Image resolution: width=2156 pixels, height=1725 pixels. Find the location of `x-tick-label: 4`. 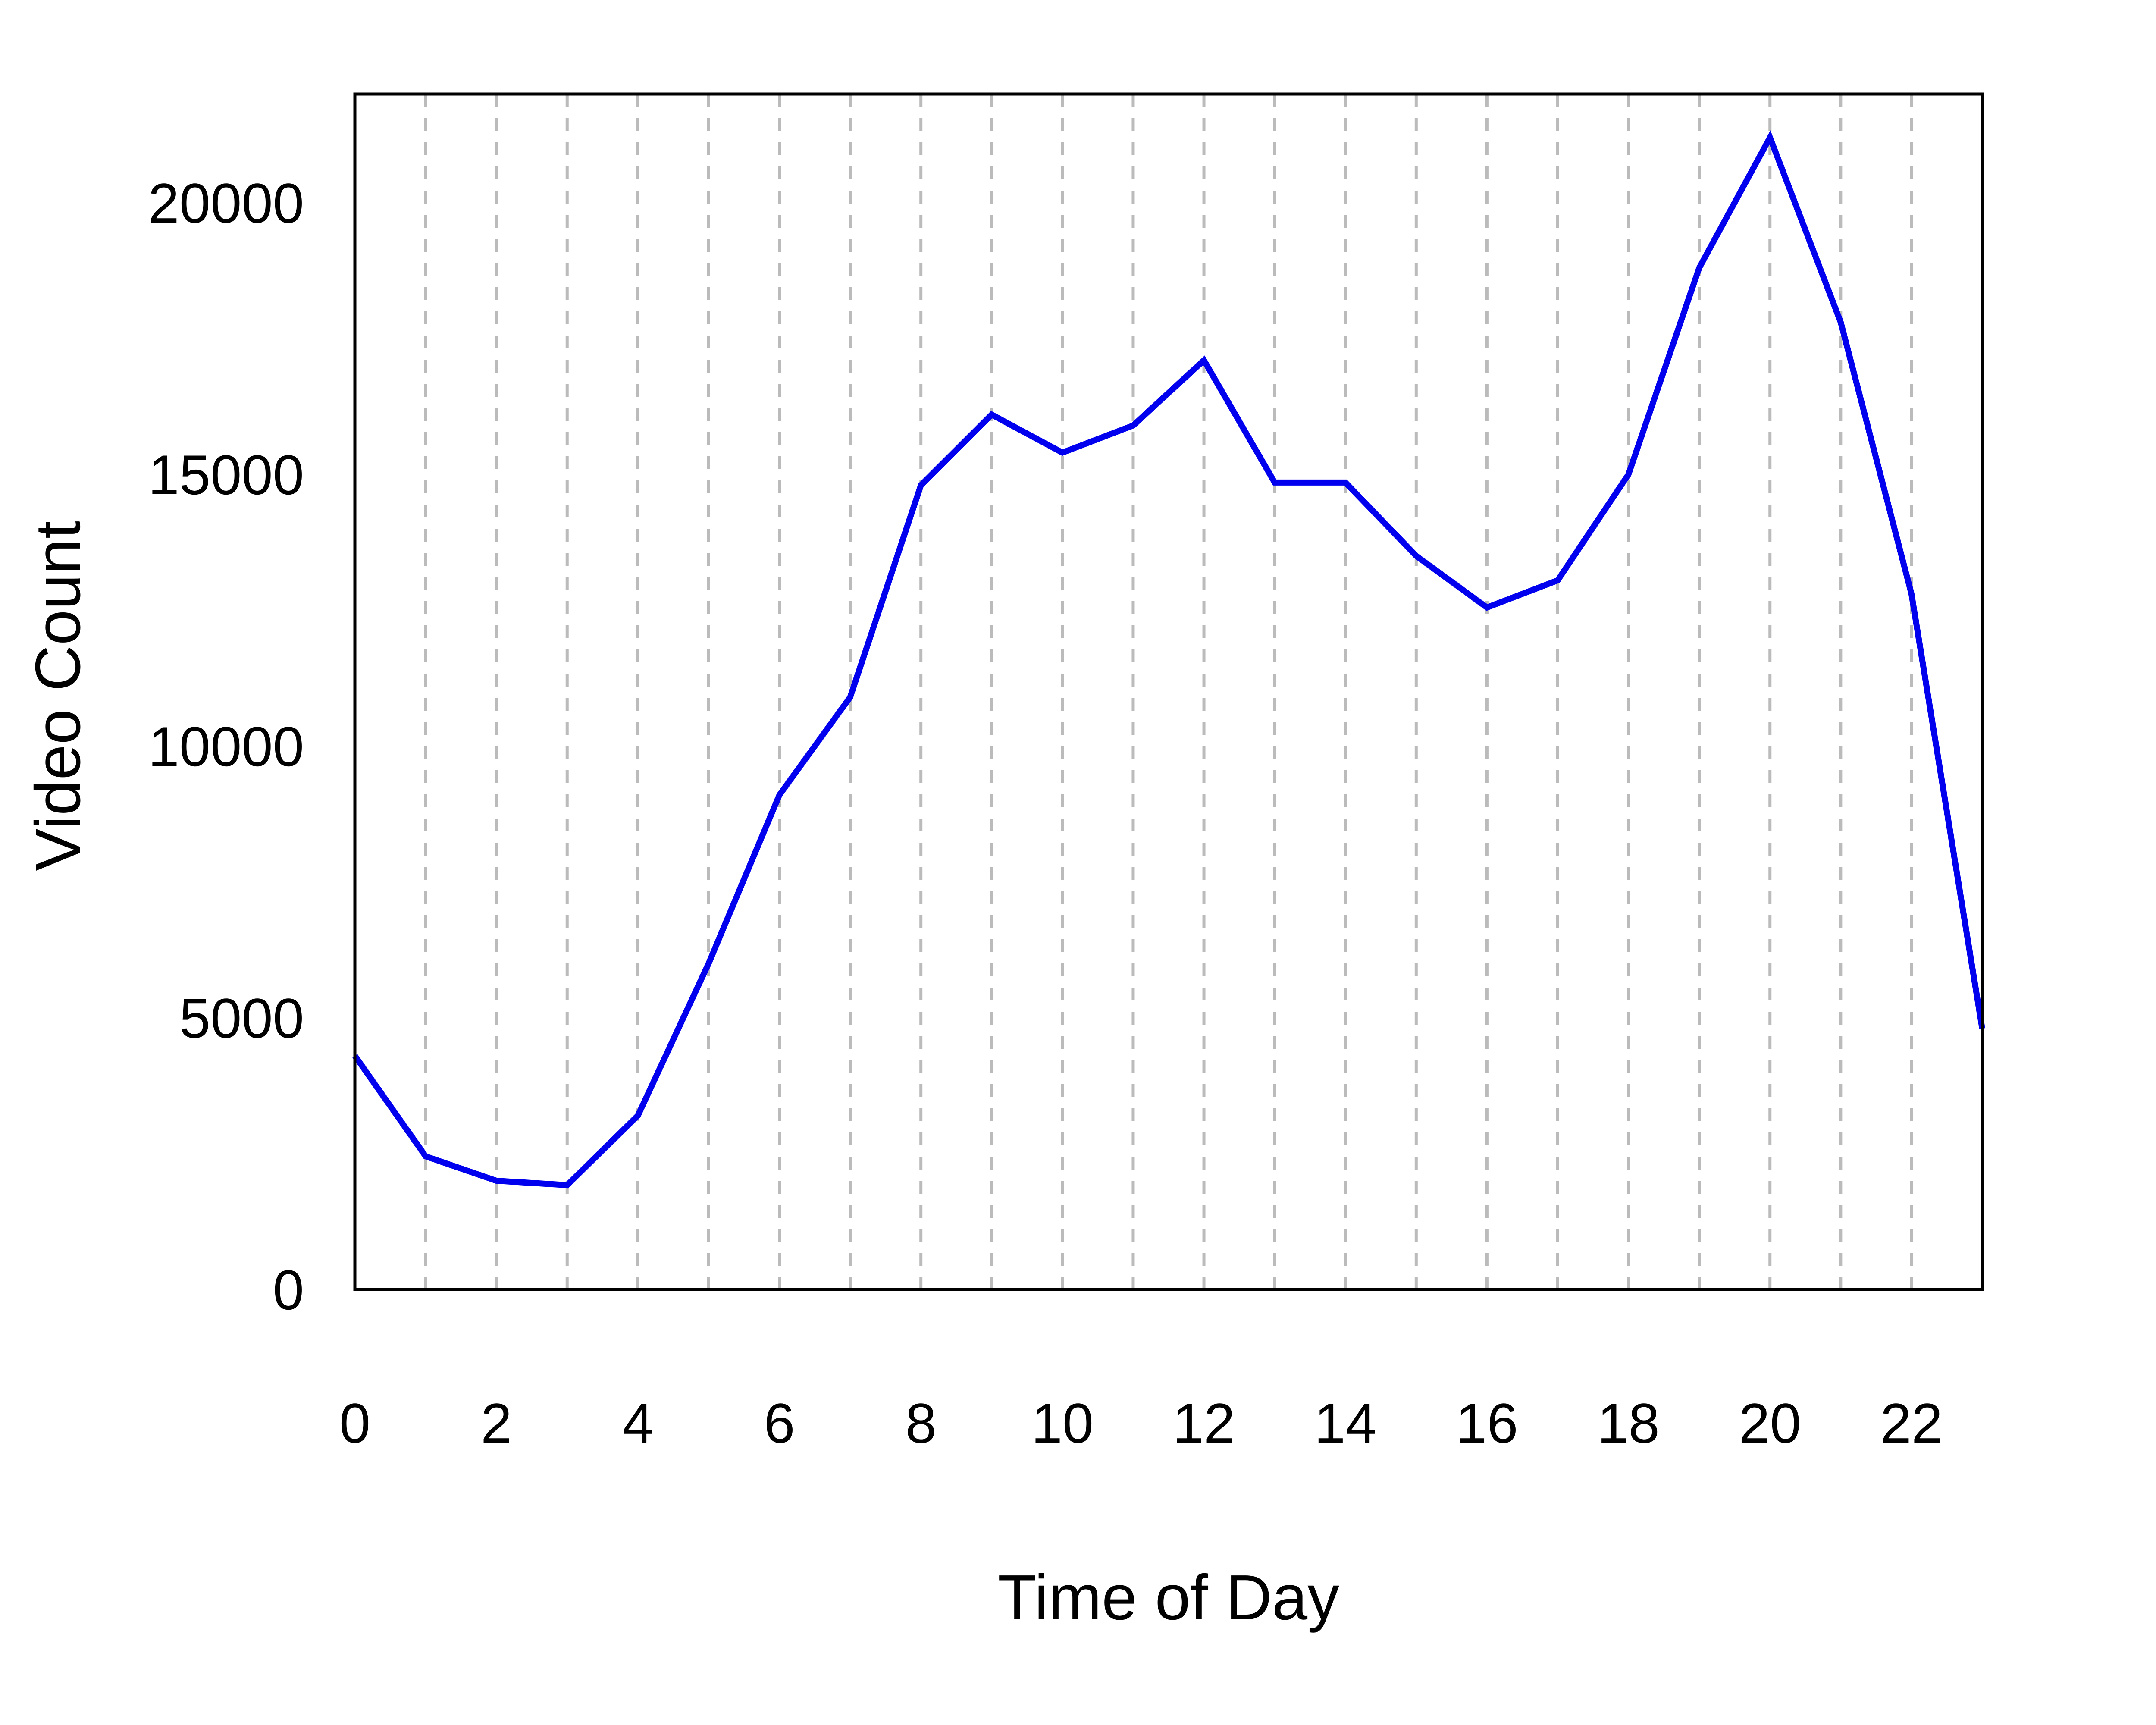

x-tick-label: 4 is located at coordinates (637, 1424).